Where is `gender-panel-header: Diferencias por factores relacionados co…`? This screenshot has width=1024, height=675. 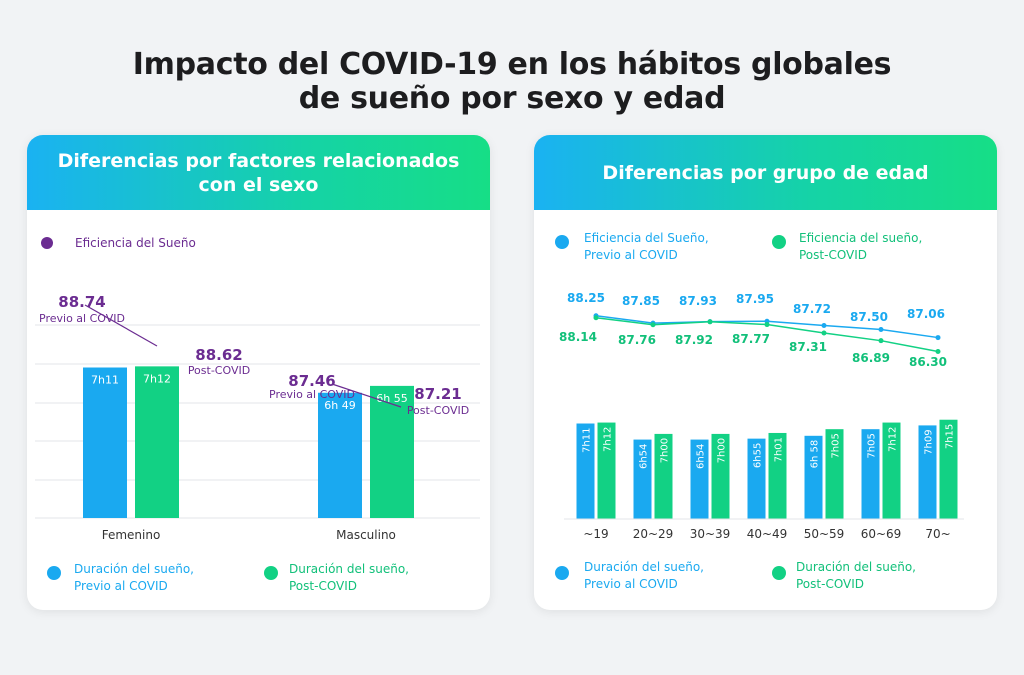 gender-panel-header: Diferencias por factores relacionados co… is located at coordinates (258, 172).